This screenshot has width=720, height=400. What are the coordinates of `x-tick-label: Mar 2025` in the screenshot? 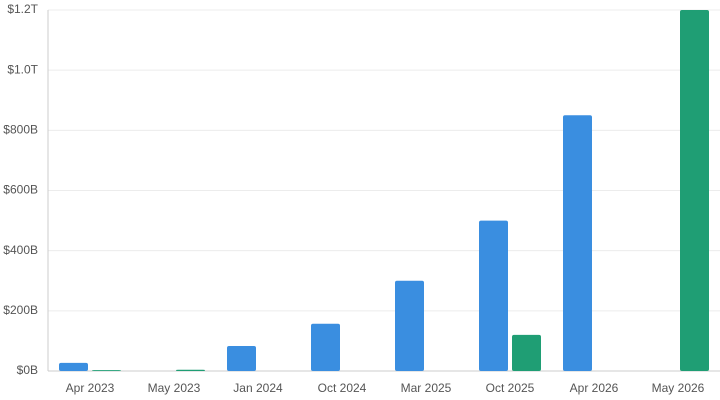 It's located at (426, 388).